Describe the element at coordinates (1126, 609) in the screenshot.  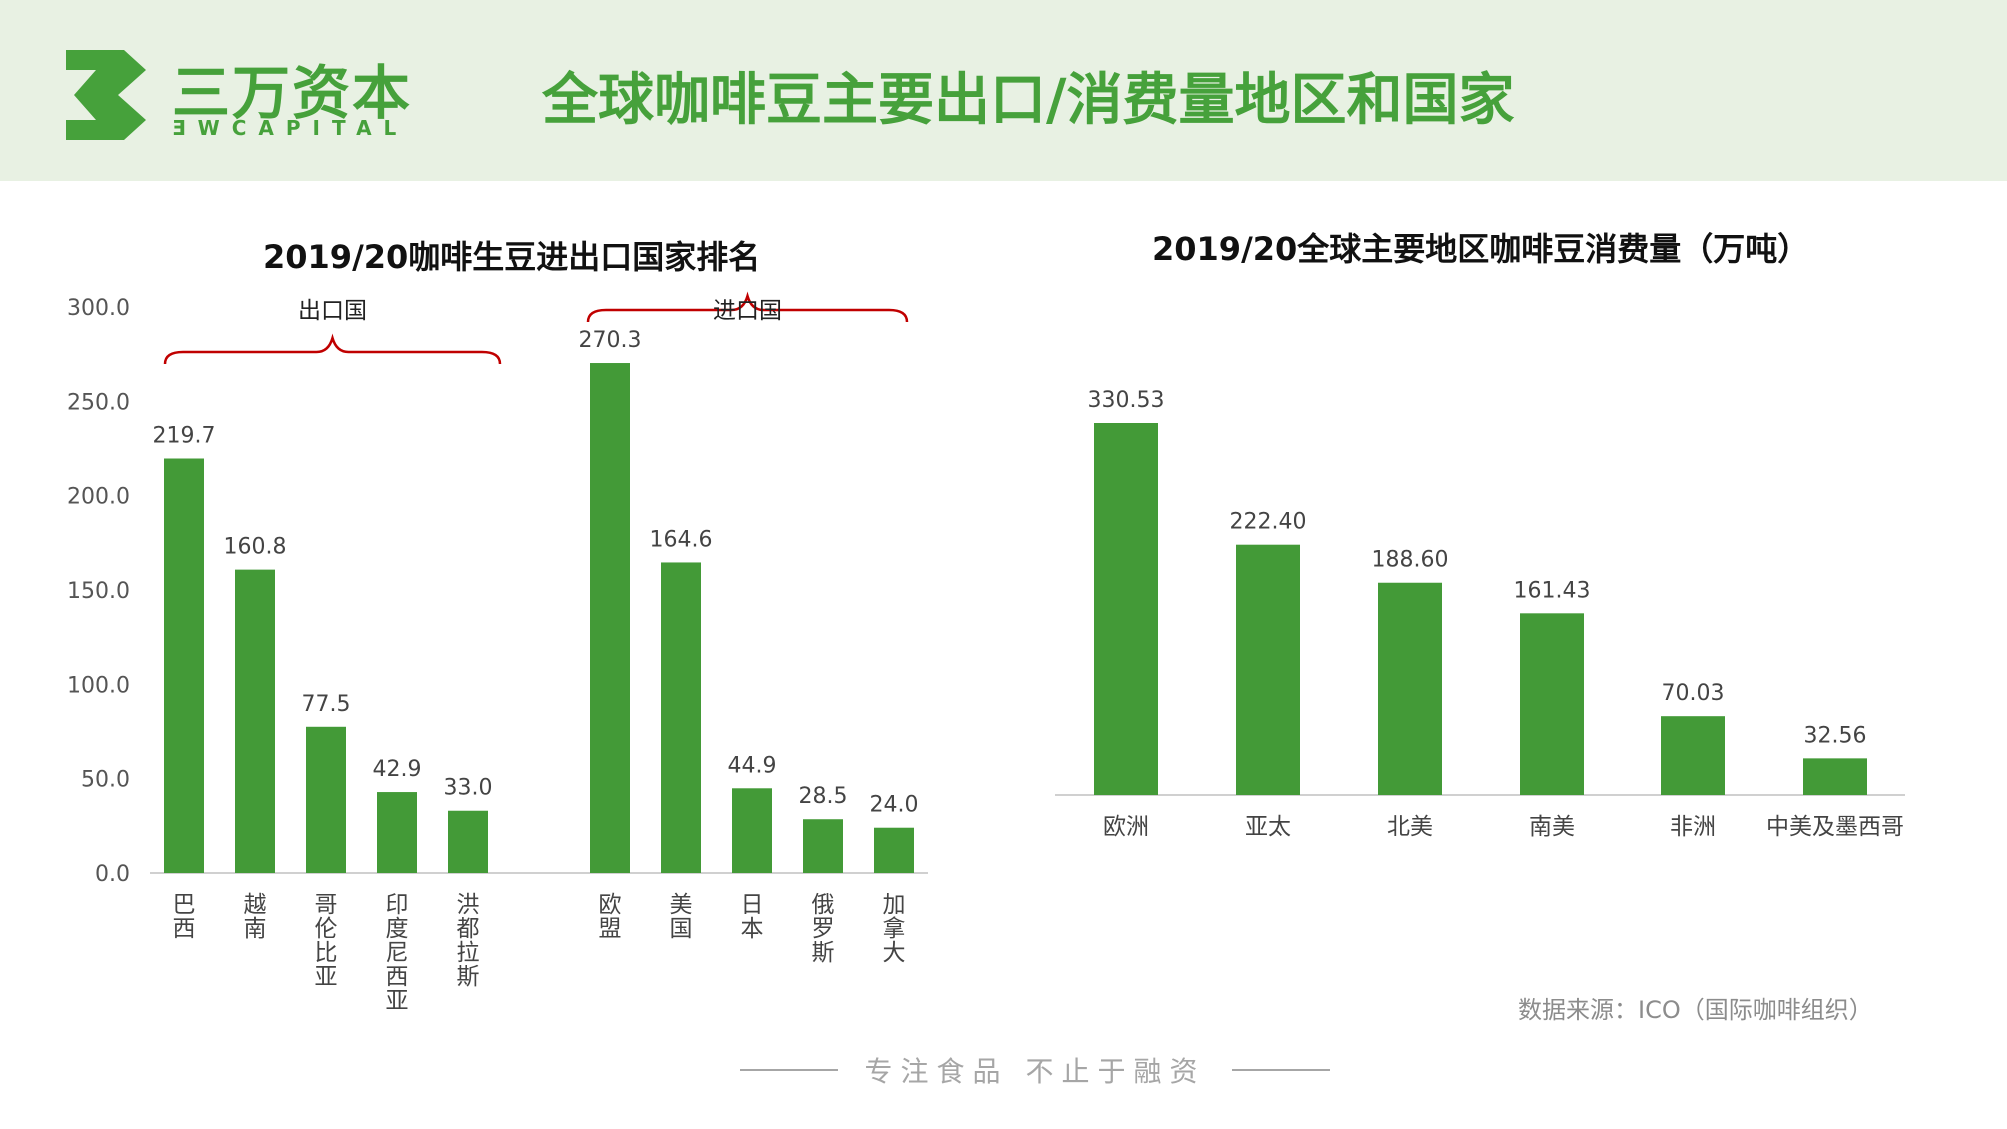
I see `bar-欧洲` at that location.